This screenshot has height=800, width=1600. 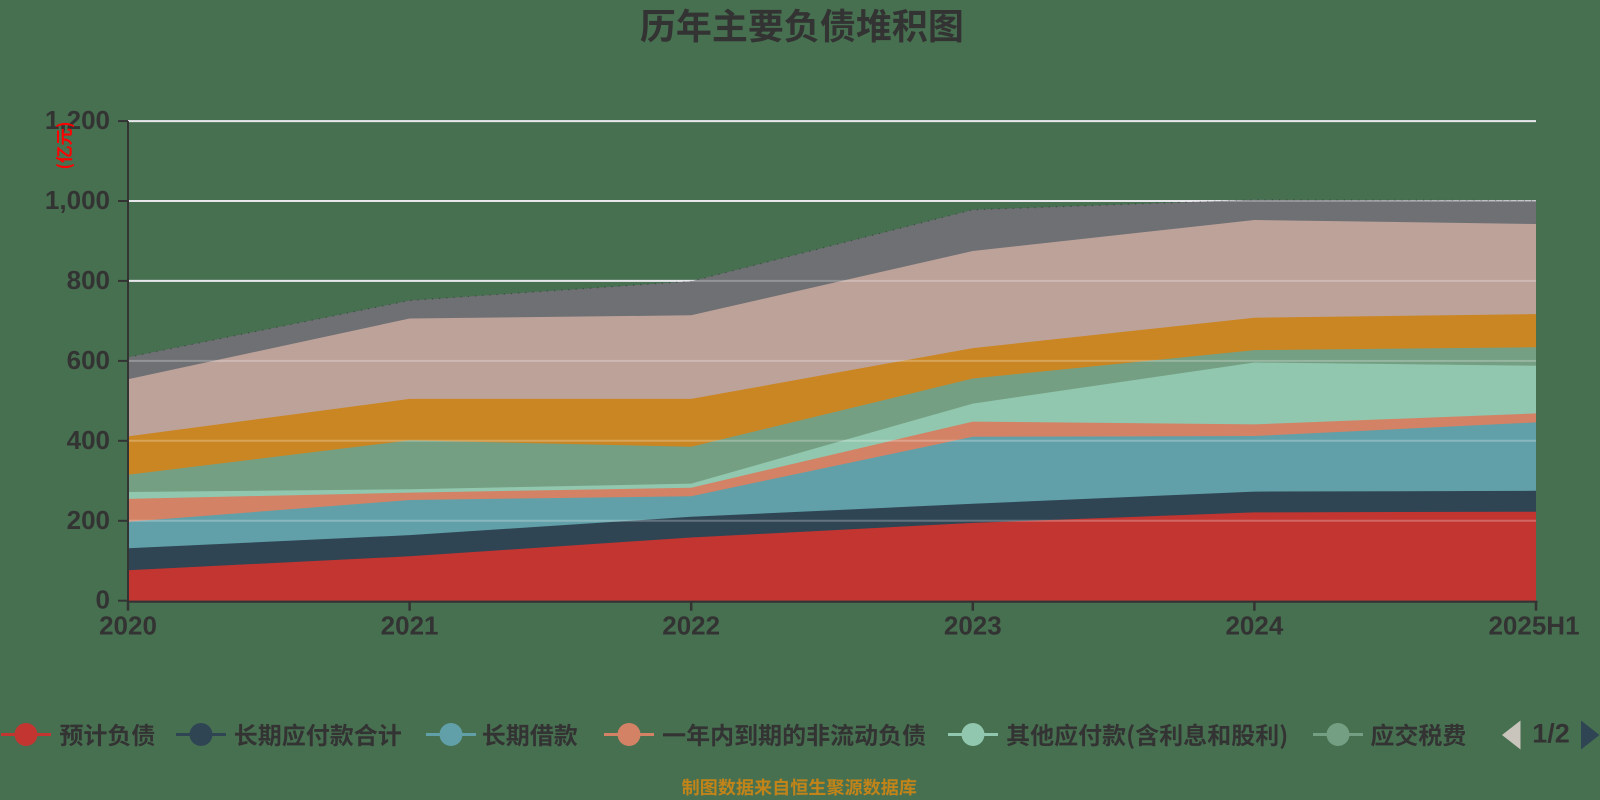 What do you see at coordinates (128, 626) in the screenshot?
I see `svg-text: 2020` at bounding box center [128, 626].